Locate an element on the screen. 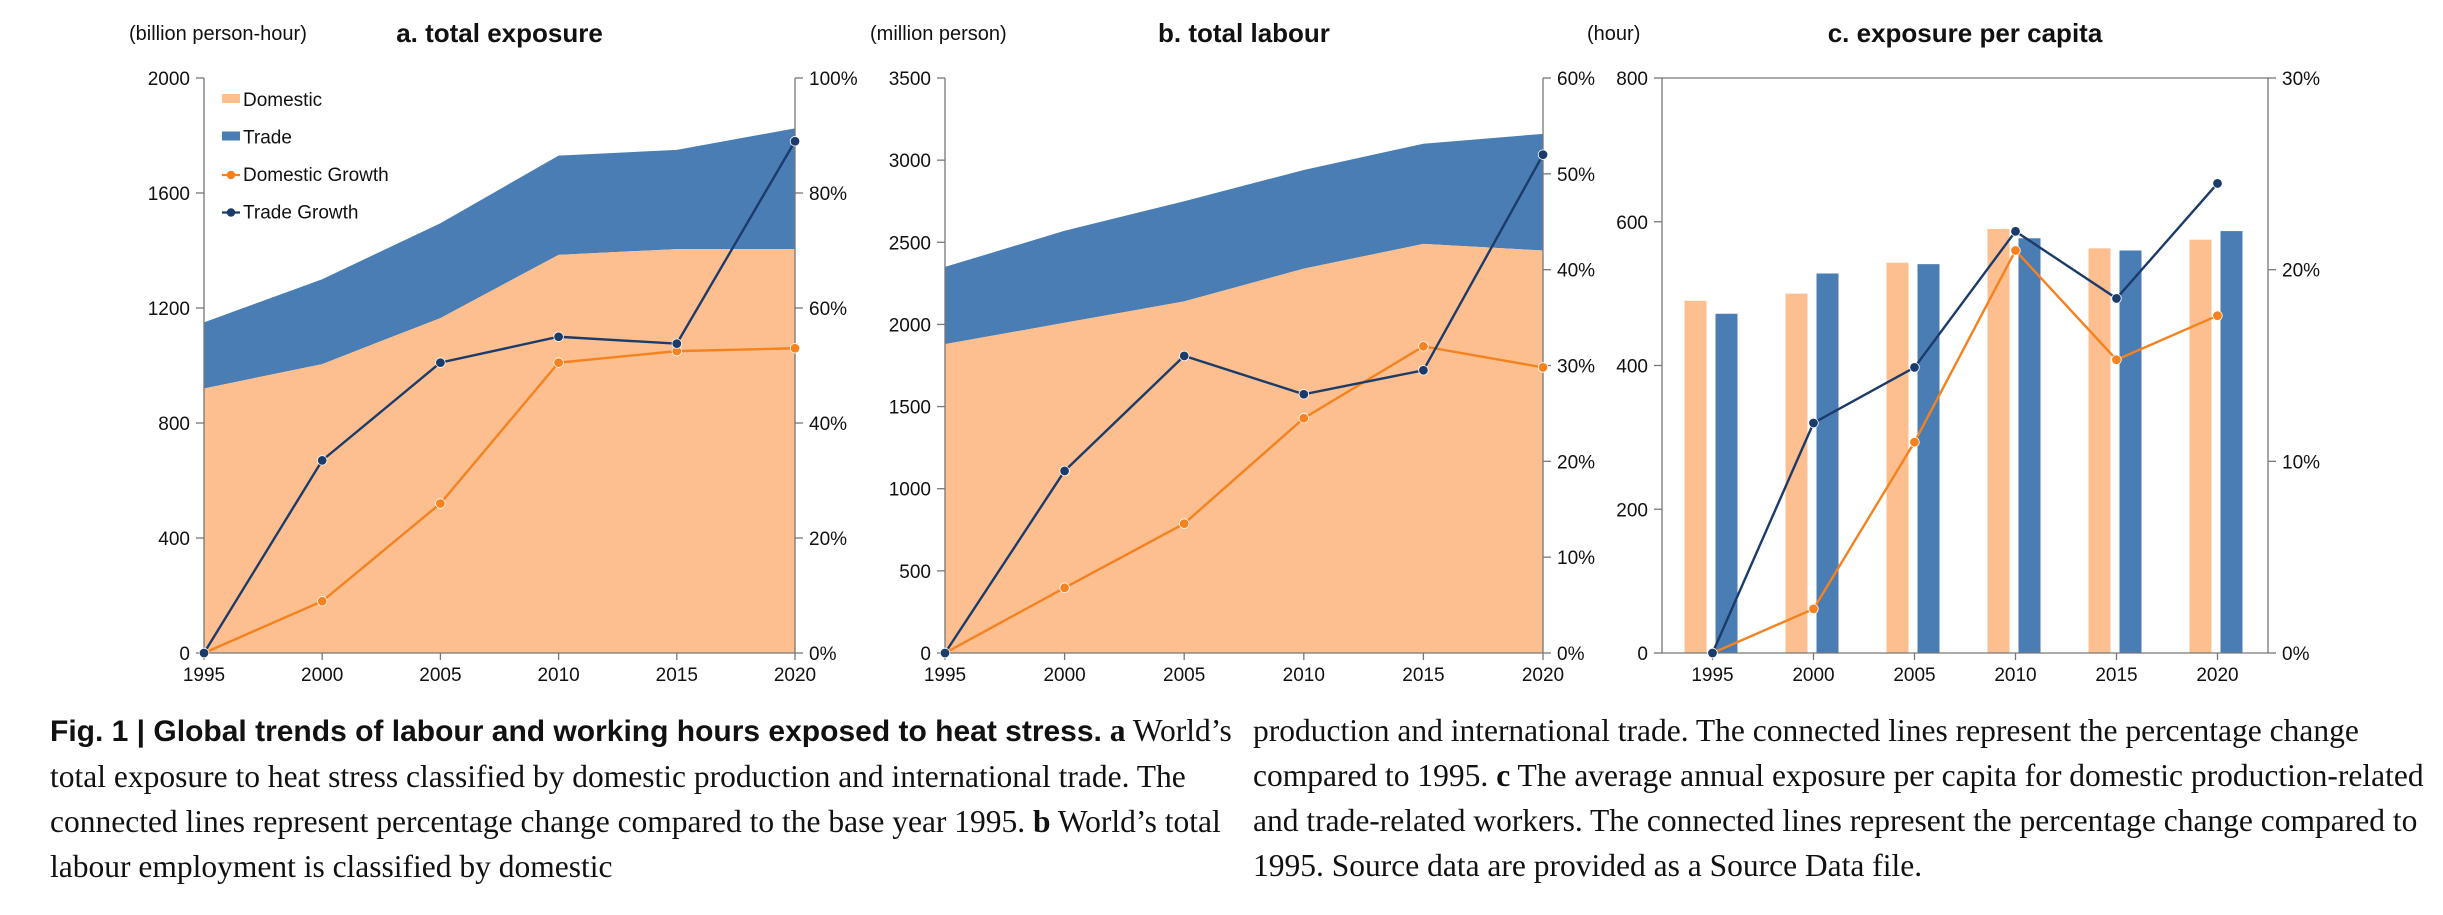 This screenshot has width=2443, height=915. legend-label: Trade Growth is located at coordinates (300, 213).